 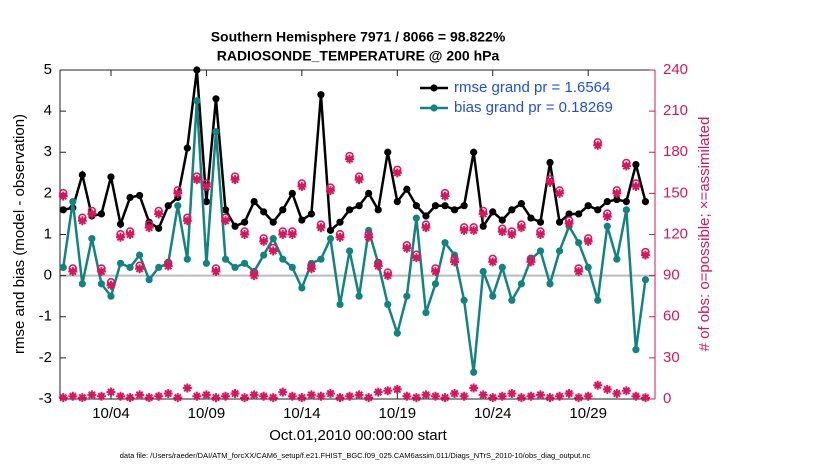 I want to click on y-tick-label: 5, so click(x=48, y=69).